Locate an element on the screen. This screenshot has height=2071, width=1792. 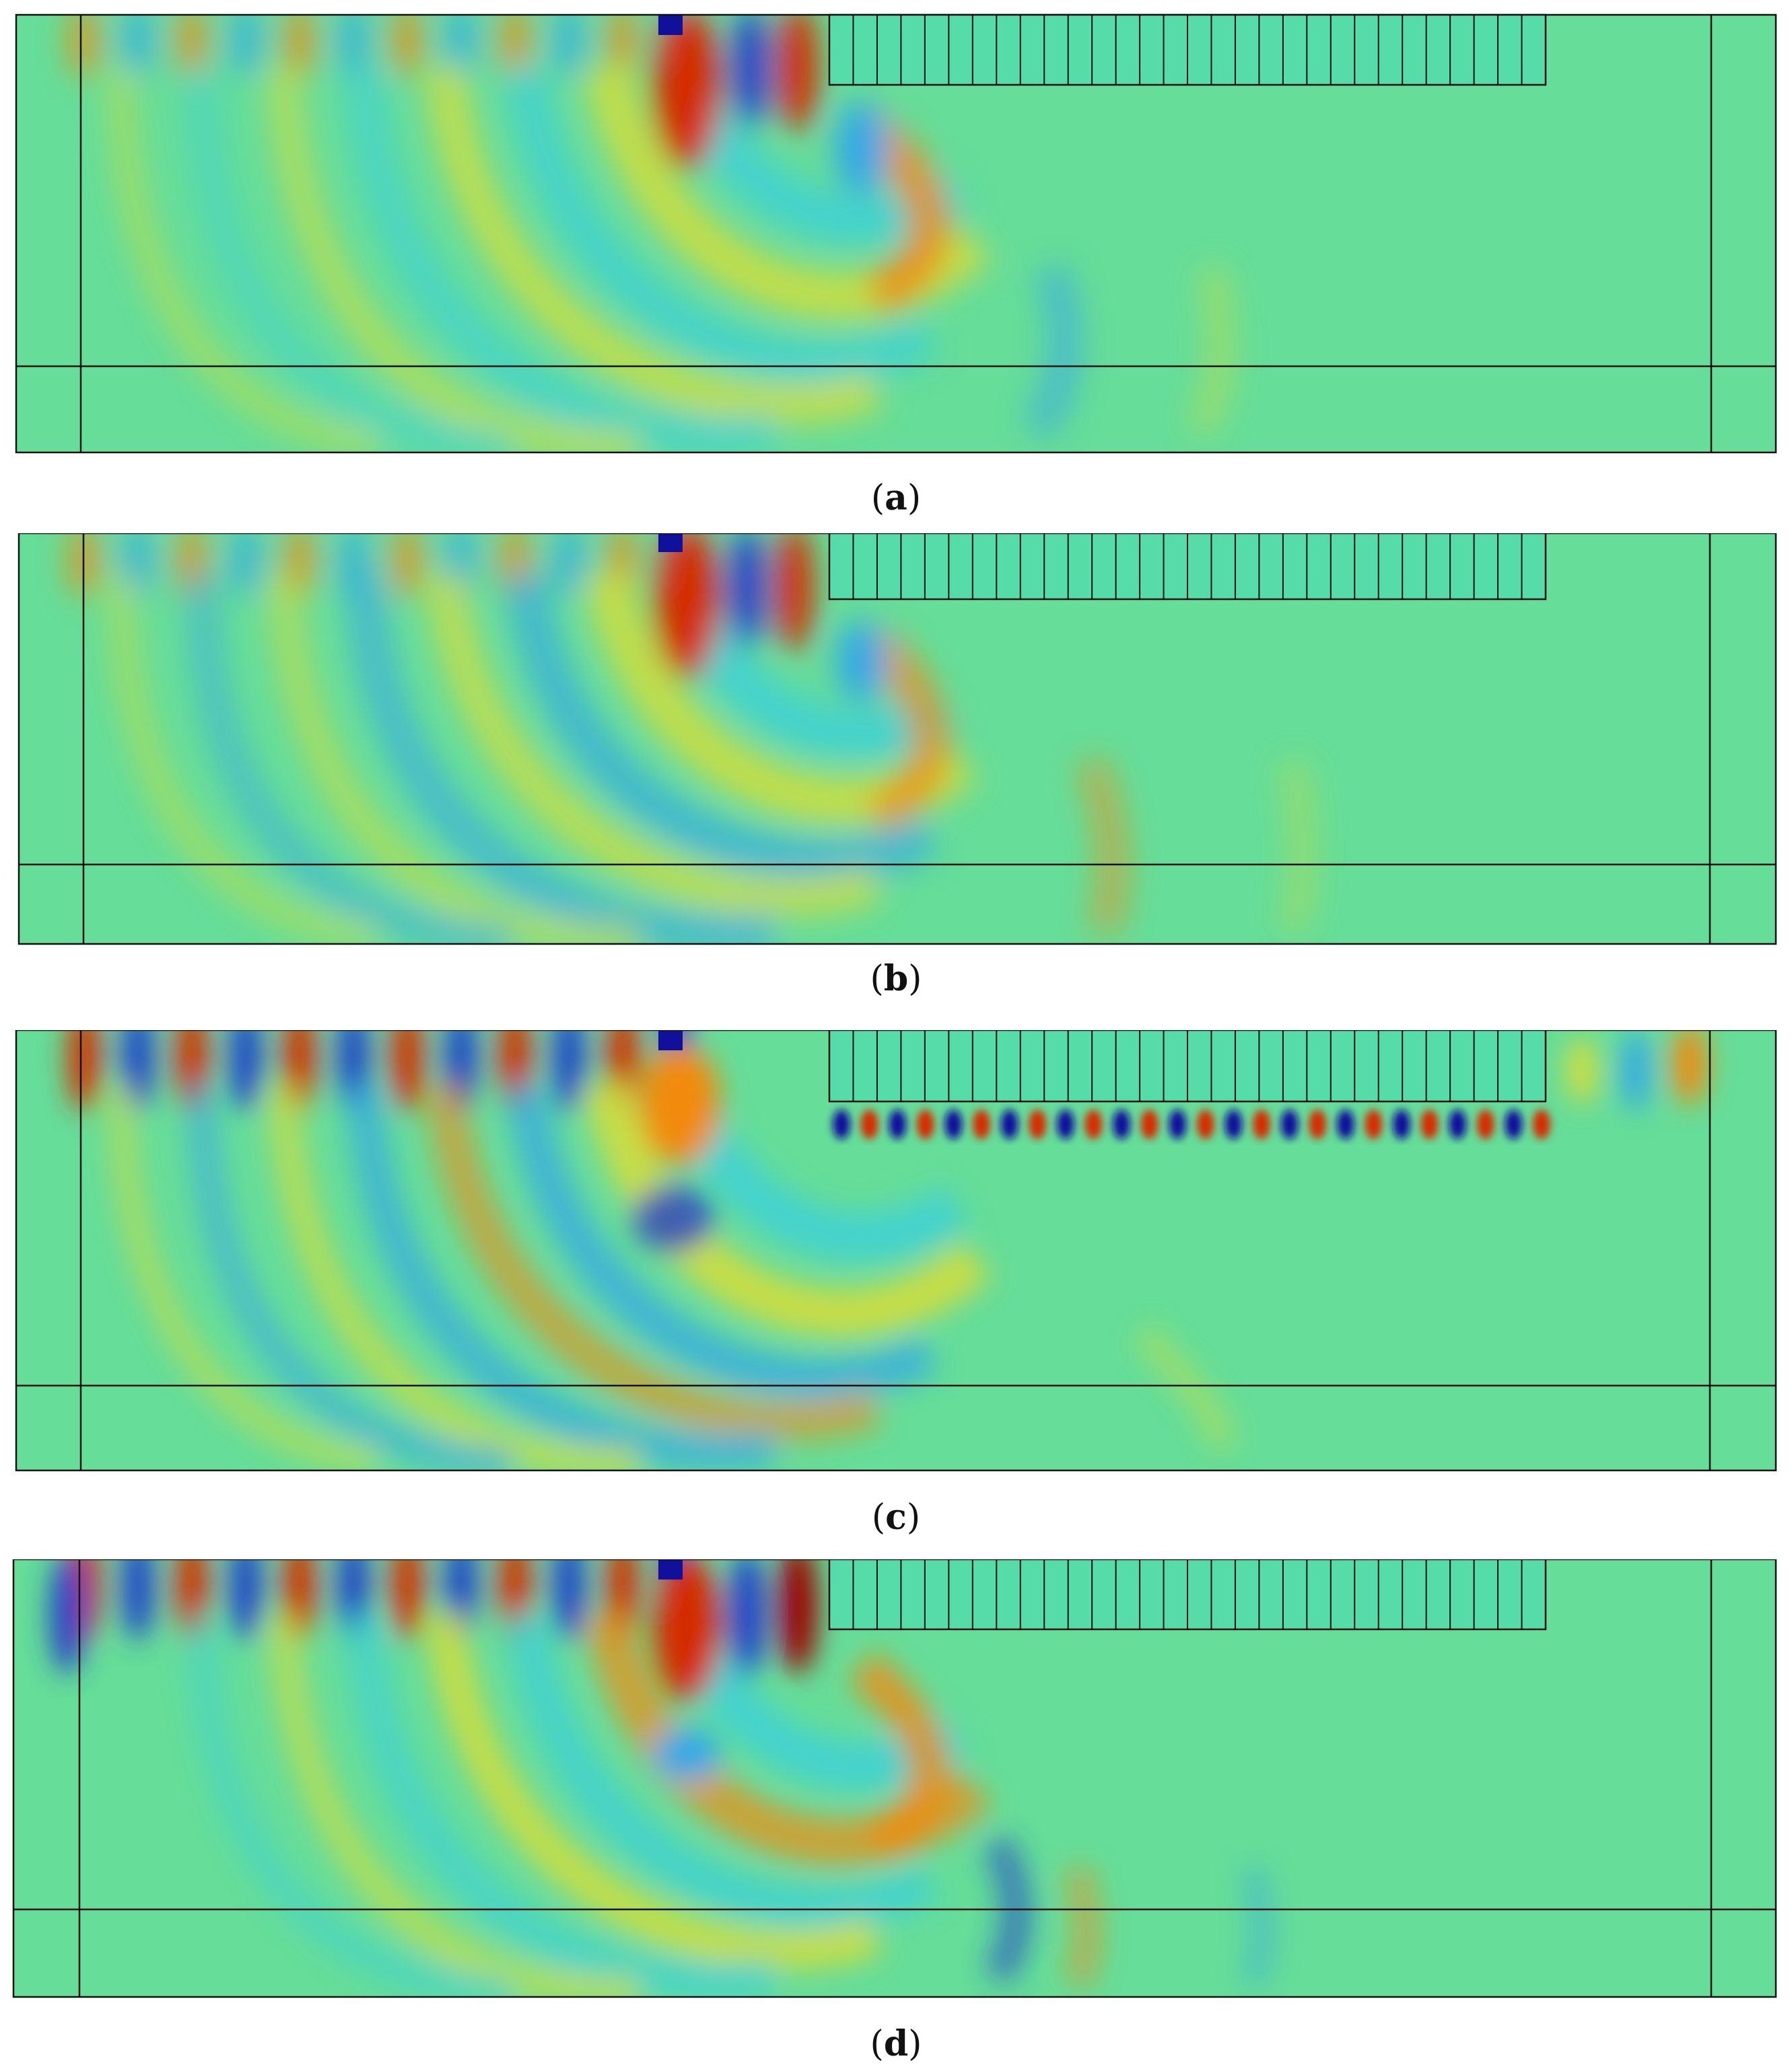
caption-a: (a) is located at coordinates (896, 498).